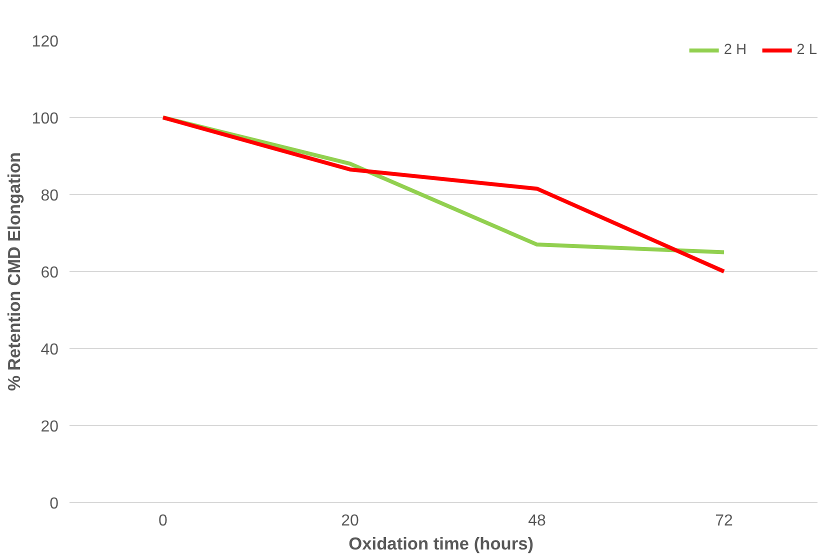 This screenshot has width=827, height=556. Describe the element at coordinates (350, 521) in the screenshot. I see `x-tick-label: 20` at that location.